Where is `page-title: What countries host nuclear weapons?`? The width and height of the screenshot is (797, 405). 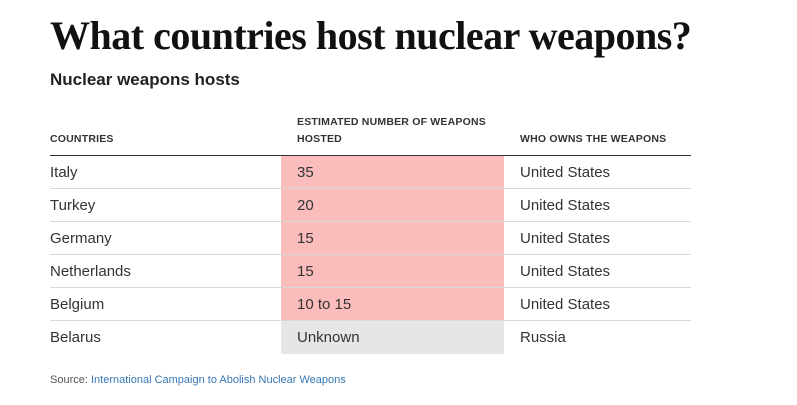
page-title: What countries host nuclear weapons? is located at coordinates (371, 35).